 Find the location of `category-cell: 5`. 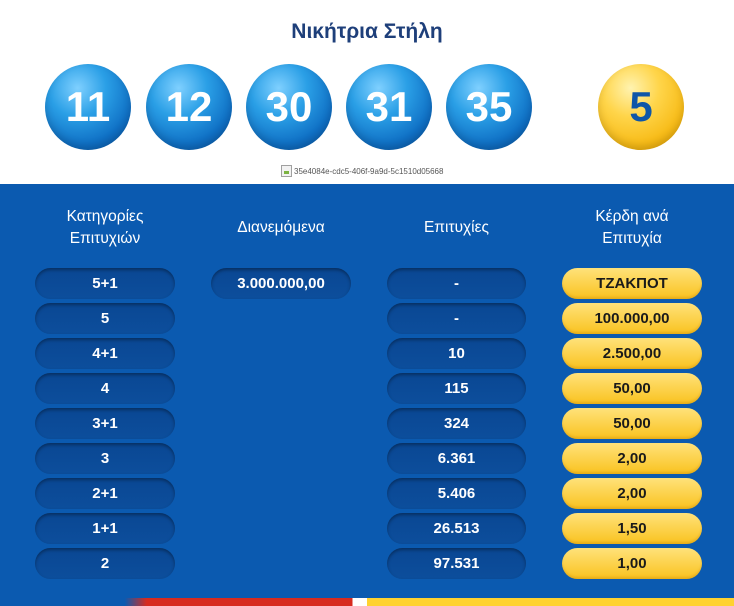

category-cell: 5 is located at coordinates (105, 318).